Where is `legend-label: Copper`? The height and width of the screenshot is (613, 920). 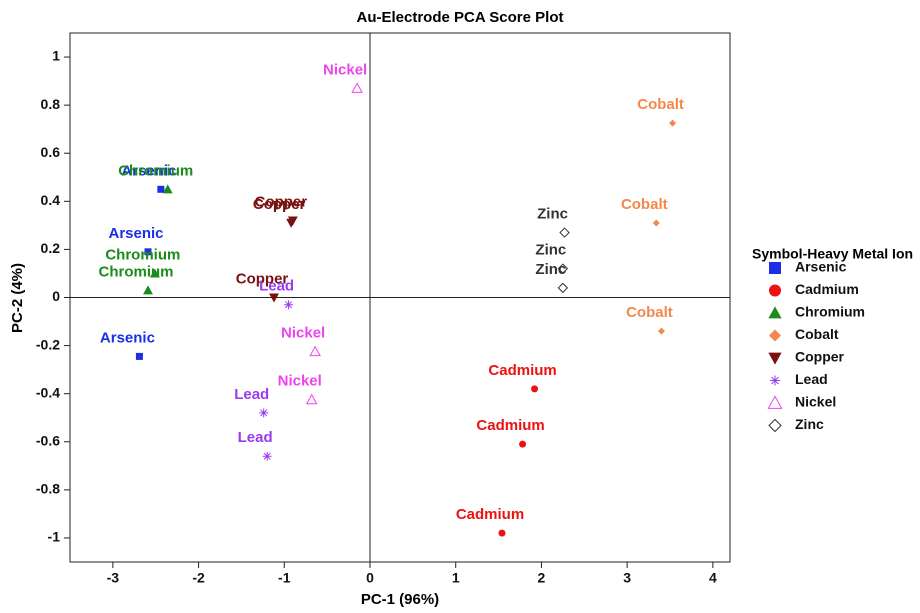
legend-label: Copper is located at coordinates (820, 357).